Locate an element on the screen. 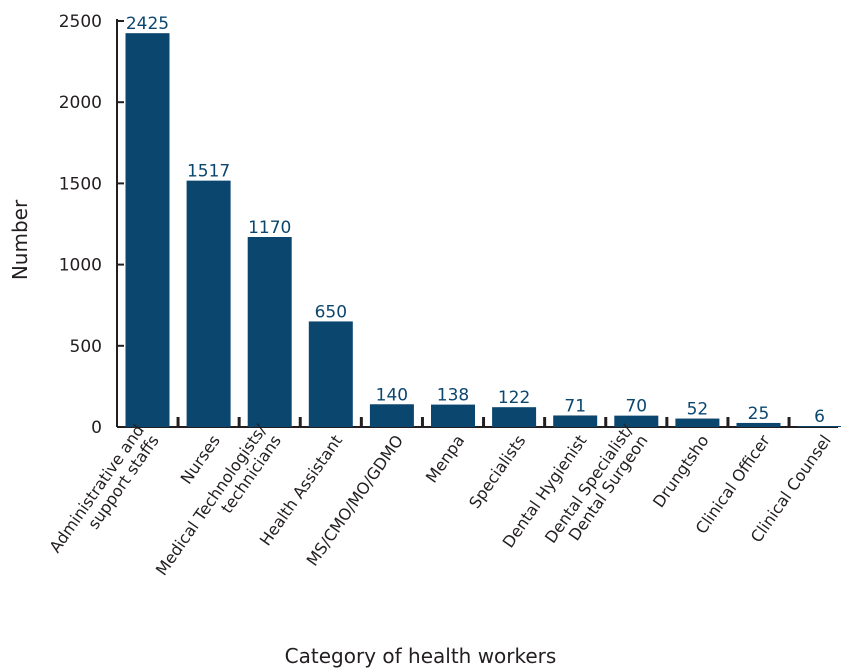  category-label-line: Specialists is located at coordinates (497, 471).